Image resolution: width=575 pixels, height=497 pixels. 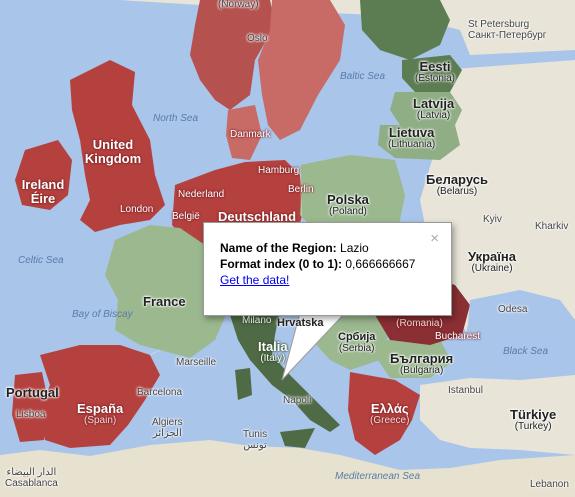 I want to click on country-sweden, so click(x=301, y=70).